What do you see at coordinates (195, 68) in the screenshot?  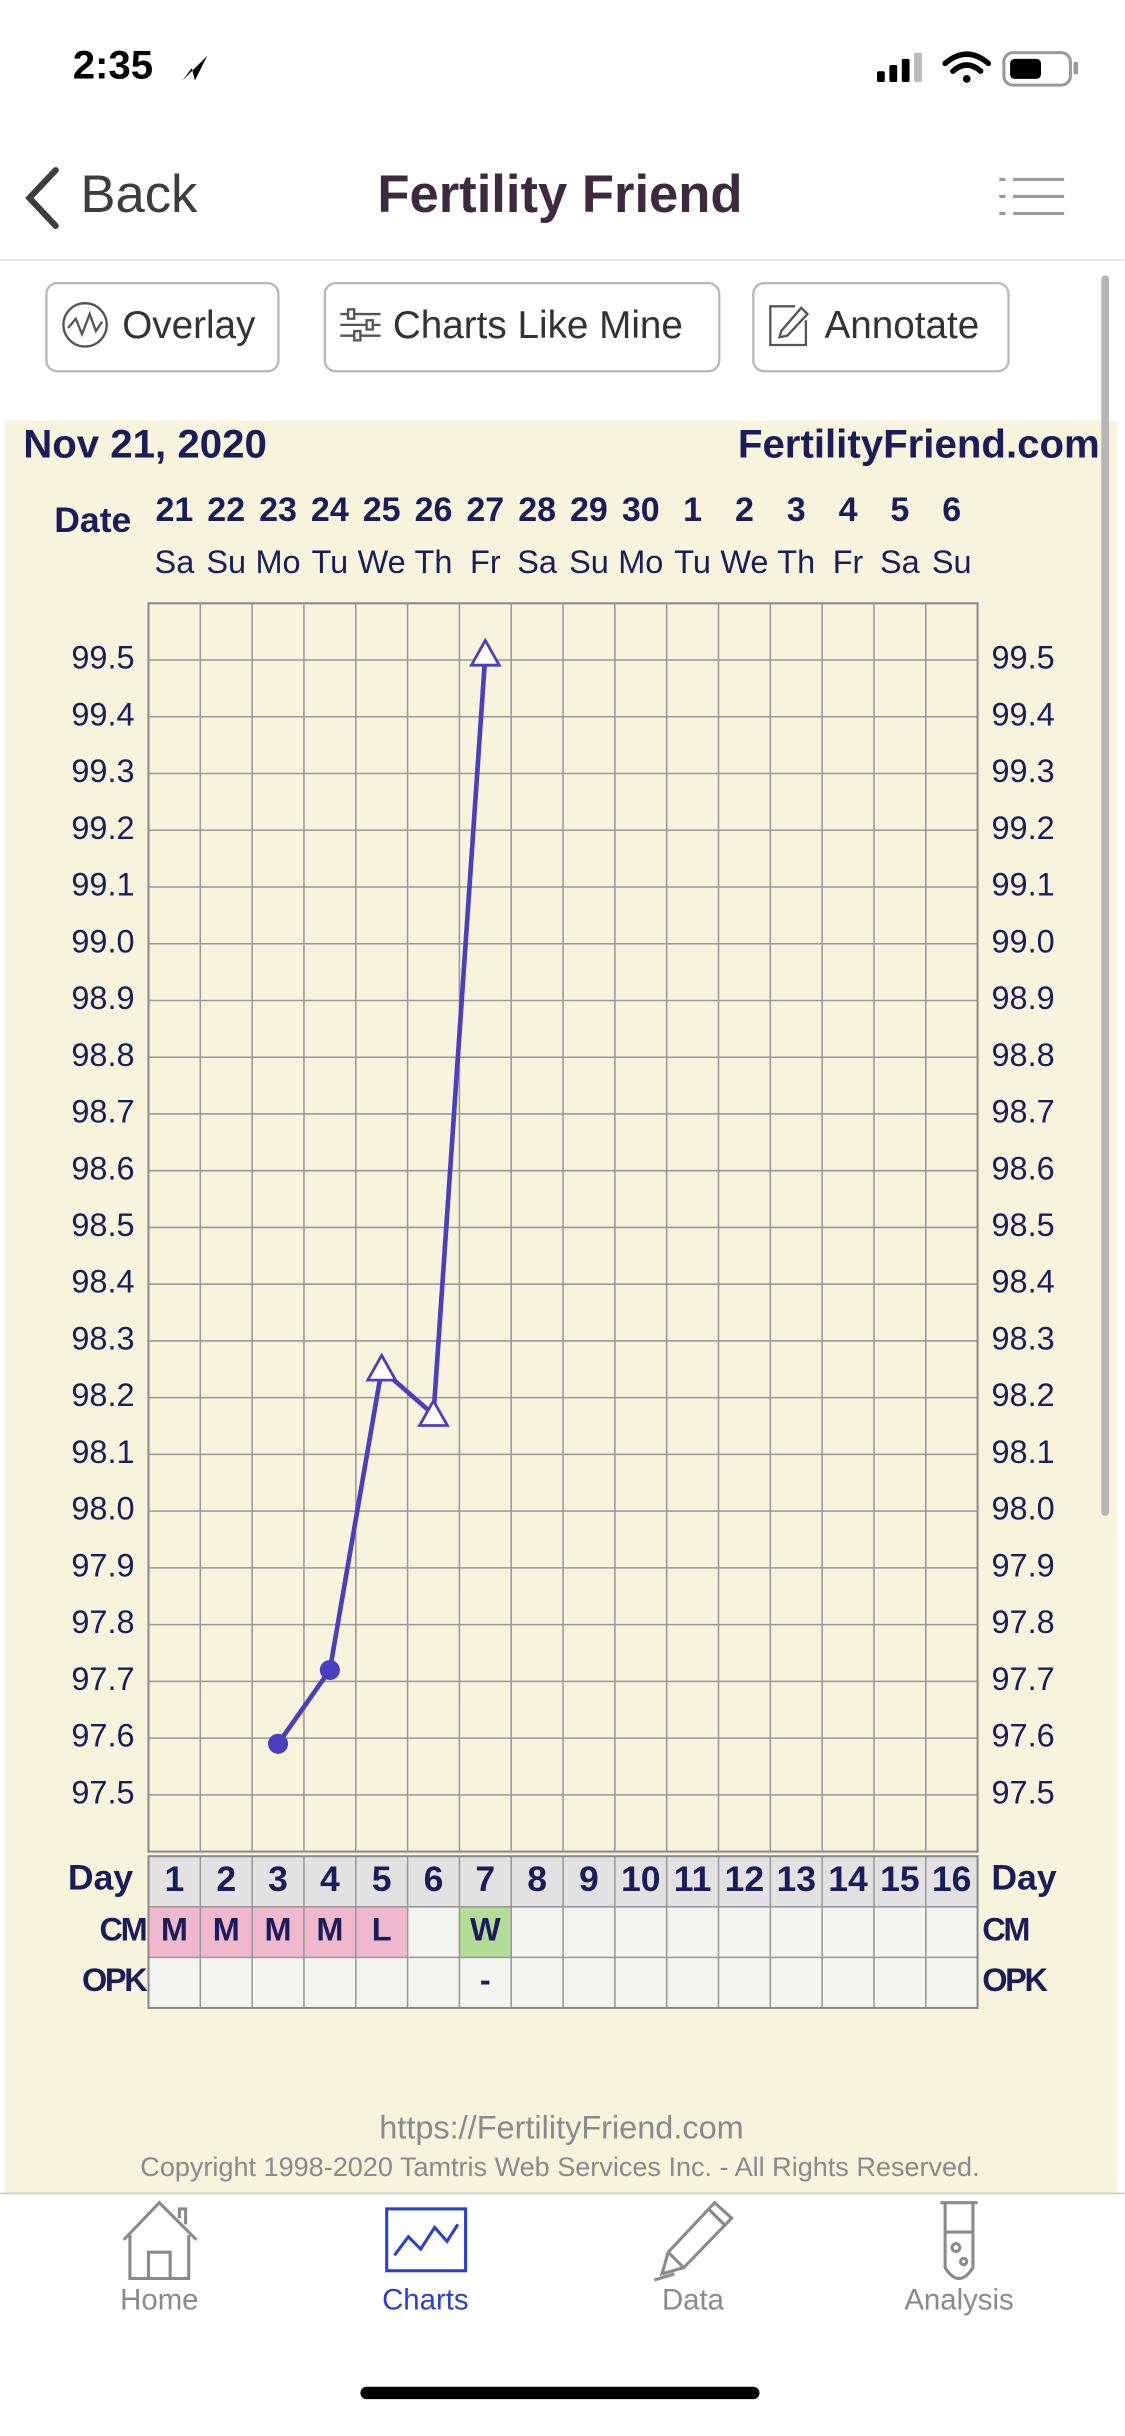 I see `location-icon` at bounding box center [195, 68].